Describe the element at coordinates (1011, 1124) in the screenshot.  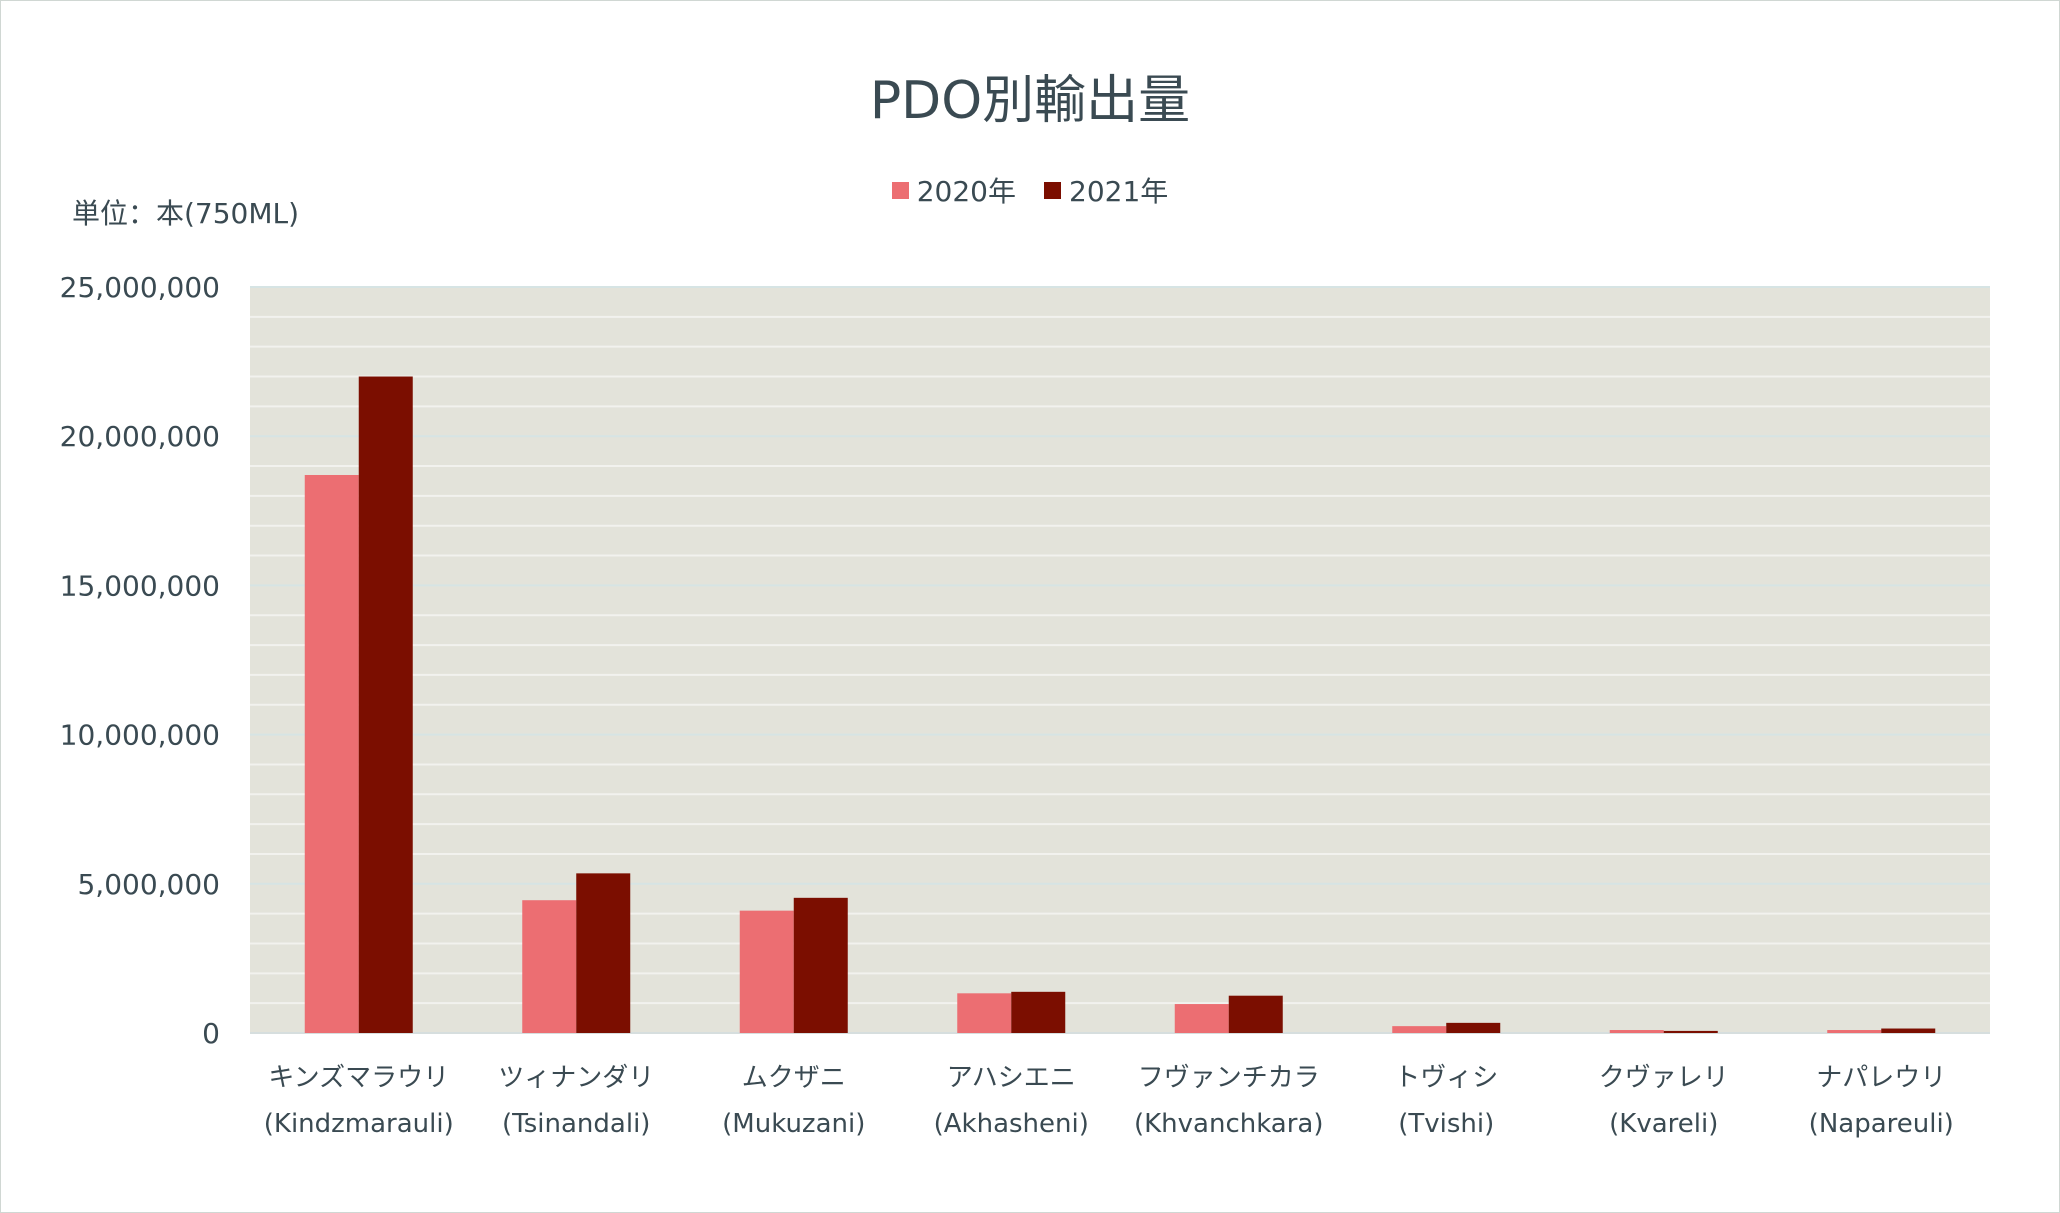
I see `x-tick-label-en: (Akhasheni)` at that location.